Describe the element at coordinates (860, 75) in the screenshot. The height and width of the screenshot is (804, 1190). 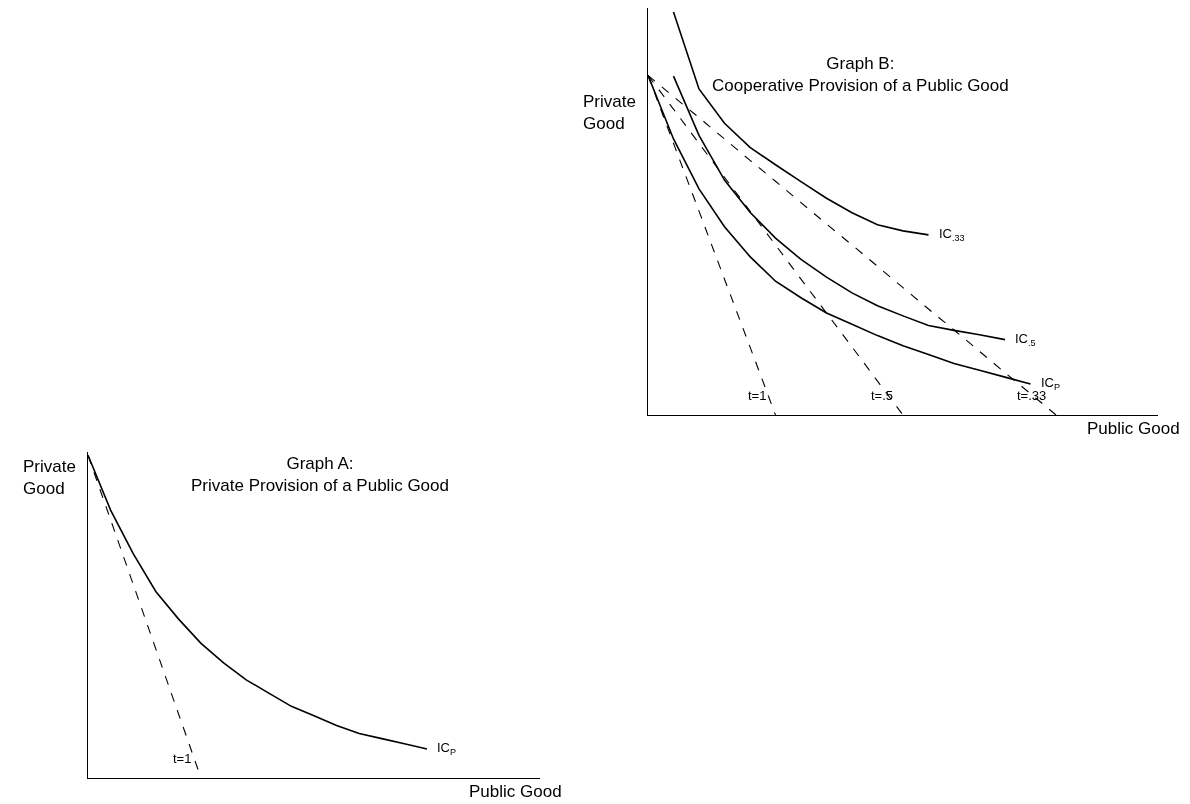
I see `text: Graph B: Cooperative Provision of a Public Good` at that location.